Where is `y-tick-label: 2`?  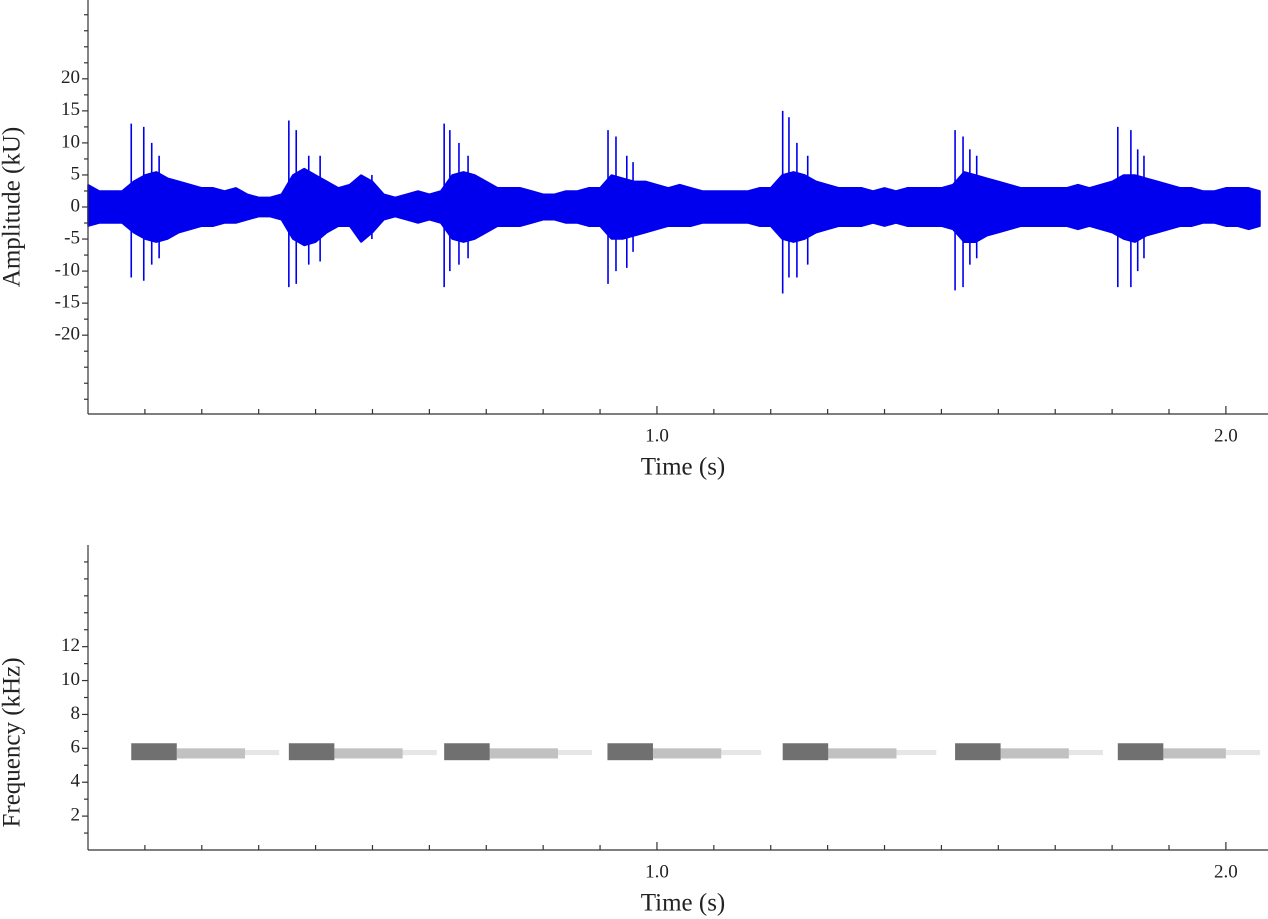
y-tick-label: 2 is located at coordinates (76, 814).